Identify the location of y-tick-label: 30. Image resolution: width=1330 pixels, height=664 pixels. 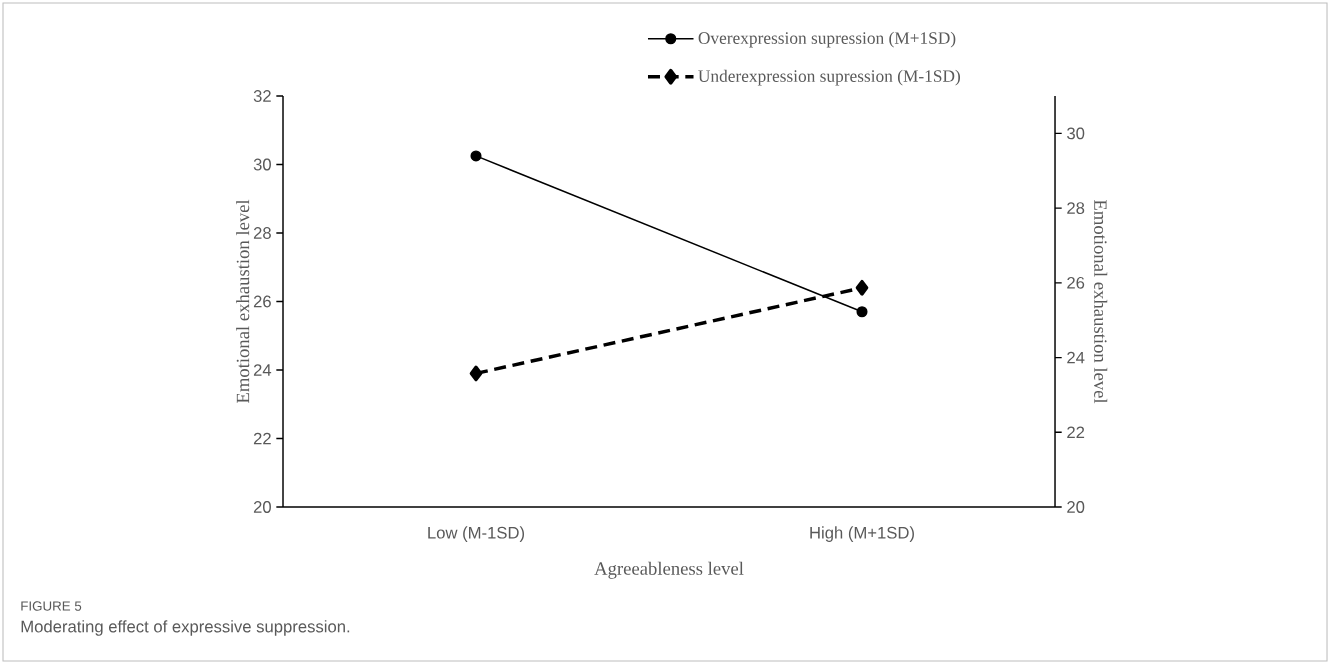
(262, 164).